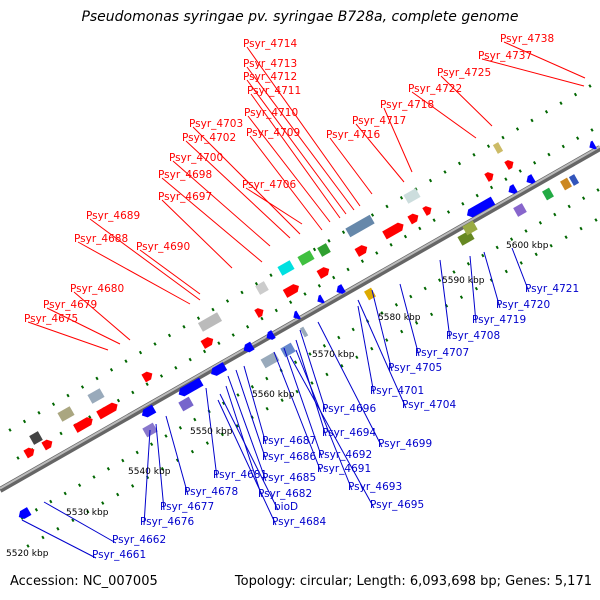 This screenshot has width=600, height=600. What do you see at coordinates (101, 239) in the screenshot?
I see `top-strand-gene-label: Psyr_4688` at bounding box center [101, 239].